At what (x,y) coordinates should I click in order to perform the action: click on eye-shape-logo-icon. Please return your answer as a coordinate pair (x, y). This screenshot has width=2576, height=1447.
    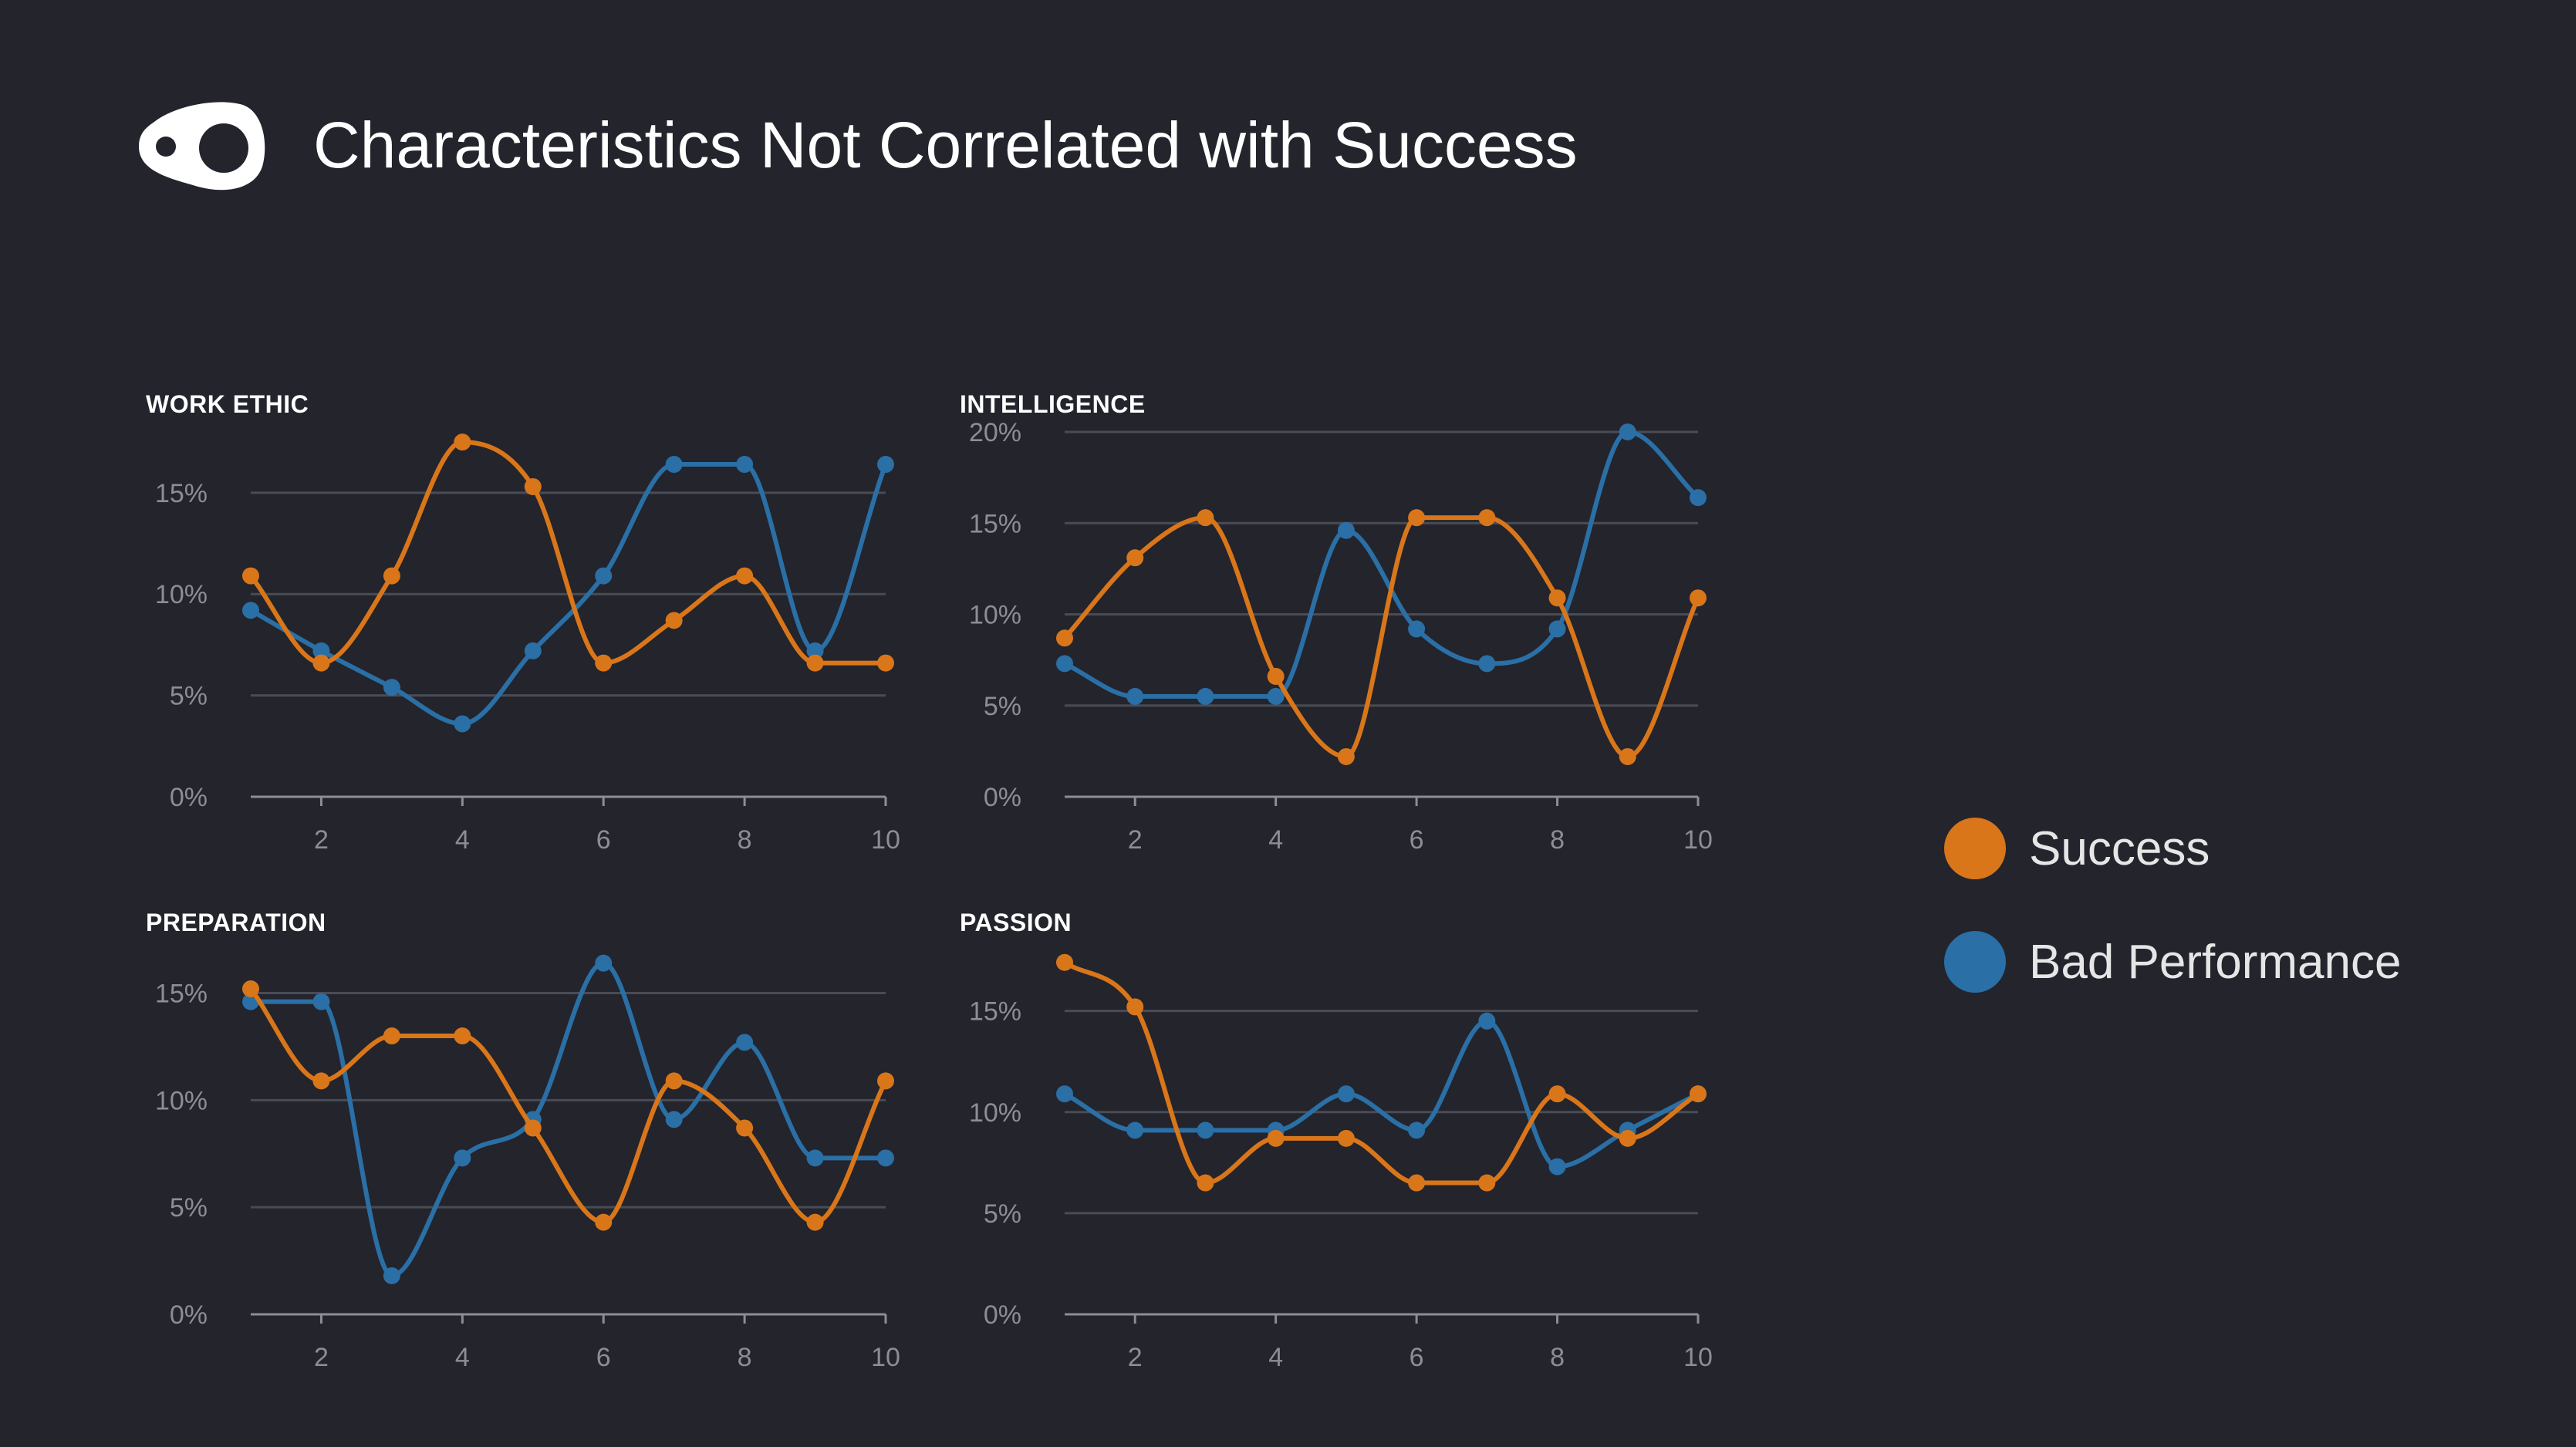
    Looking at the image, I should click on (202, 146).